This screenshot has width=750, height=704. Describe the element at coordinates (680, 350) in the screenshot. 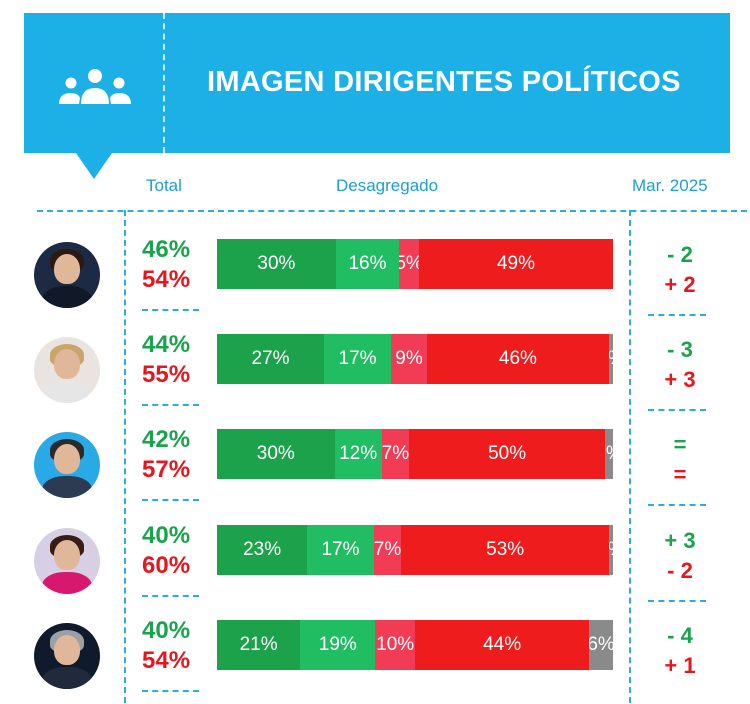

I see `change-positive: - 3` at that location.